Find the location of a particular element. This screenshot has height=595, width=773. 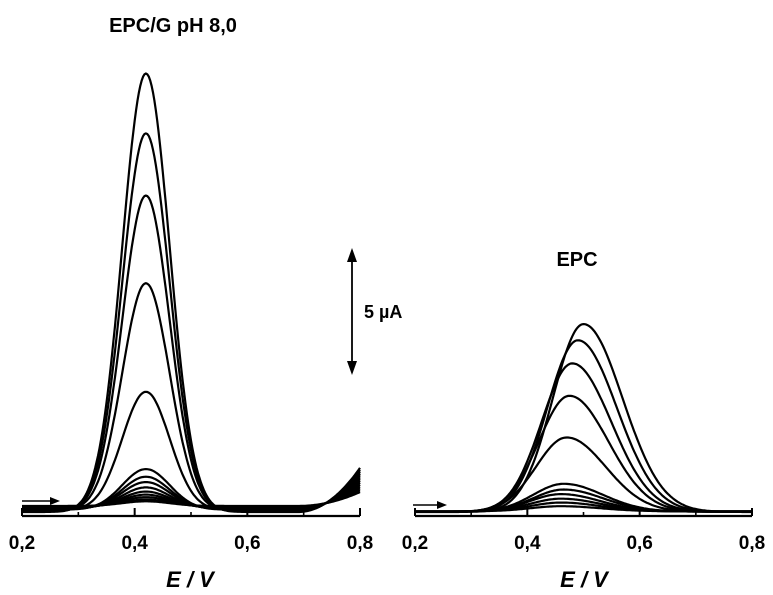

scale-bar-label: 5 µA is located at coordinates (383, 312).